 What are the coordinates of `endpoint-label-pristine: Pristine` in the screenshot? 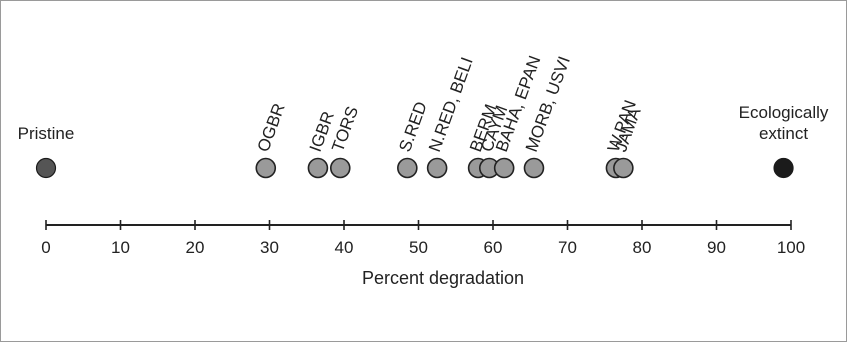 It's located at (46, 133).